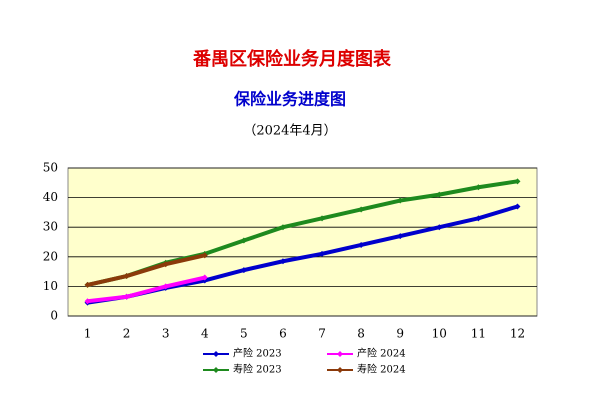 Image resolution: width=590 pixels, height=407 pixels. What do you see at coordinates (381, 369) in the screenshot?
I see `legend-label: 寿险 2024` at bounding box center [381, 369].